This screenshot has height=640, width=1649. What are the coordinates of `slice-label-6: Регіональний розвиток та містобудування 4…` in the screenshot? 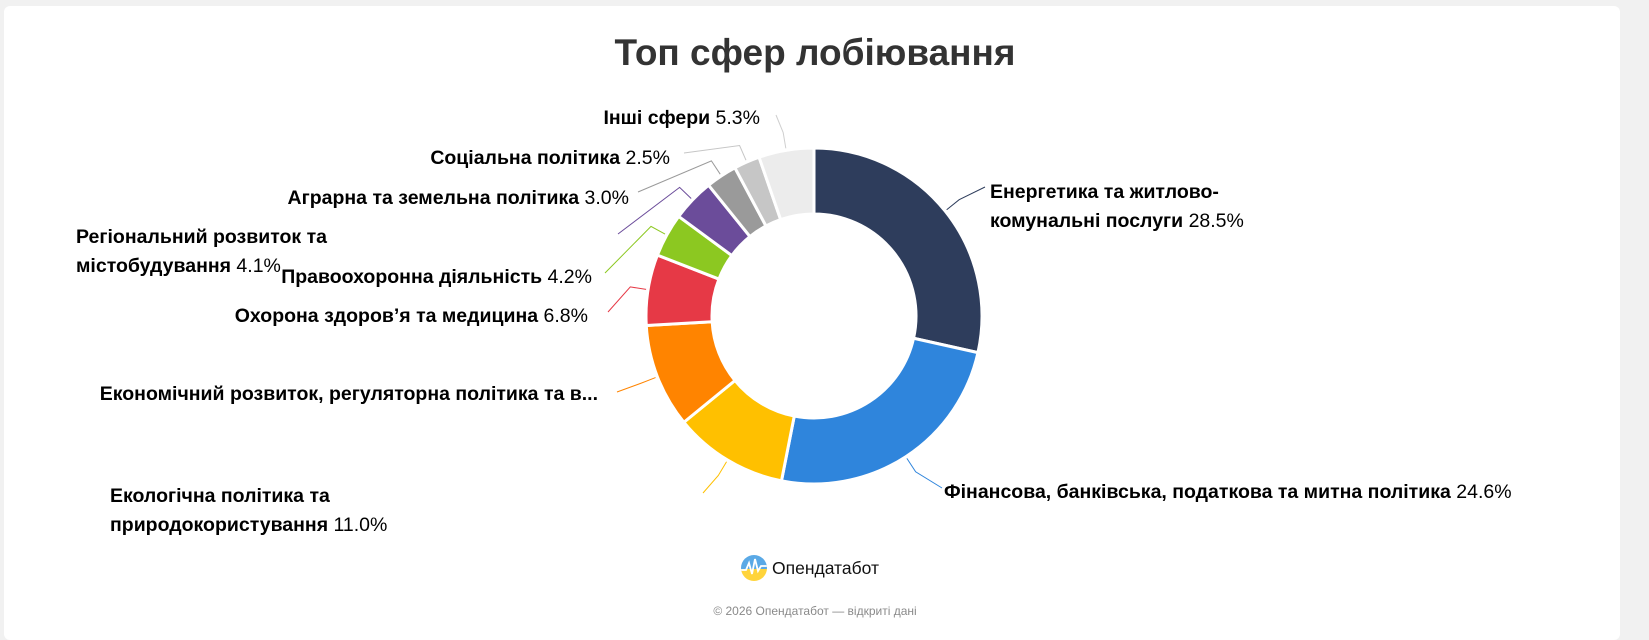 It's located at (201, 251).